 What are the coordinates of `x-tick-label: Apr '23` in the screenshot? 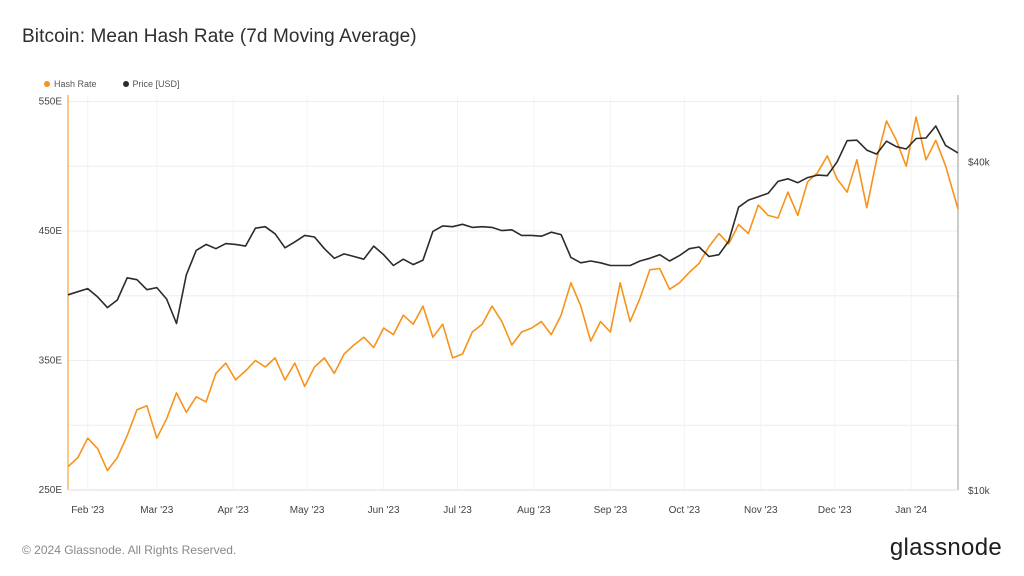 It's located at (233, 510).